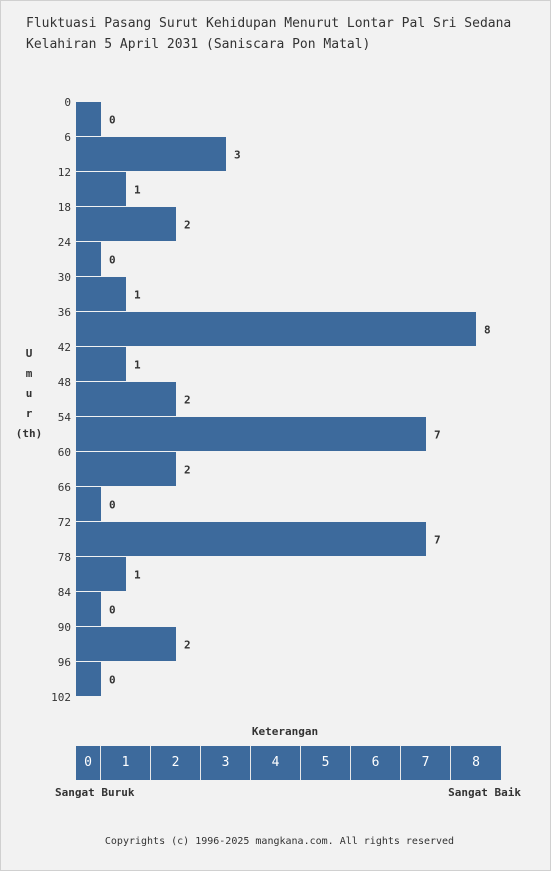  What do you see at coordinates (29, 353) in the screenshot?
I see `y-axis-label-letter: U` at bounding box center [29, 353].